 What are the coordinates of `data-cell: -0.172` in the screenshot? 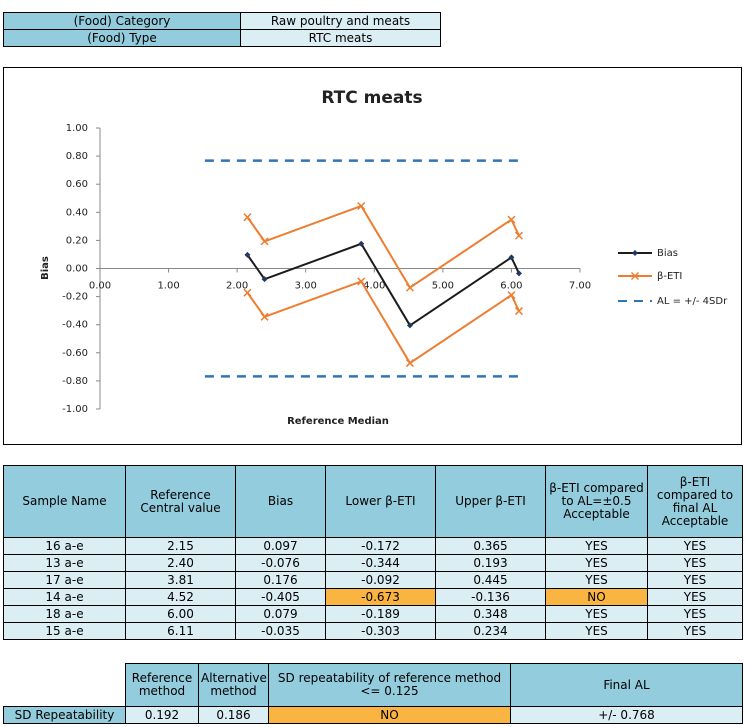 It's located at (380, 546).